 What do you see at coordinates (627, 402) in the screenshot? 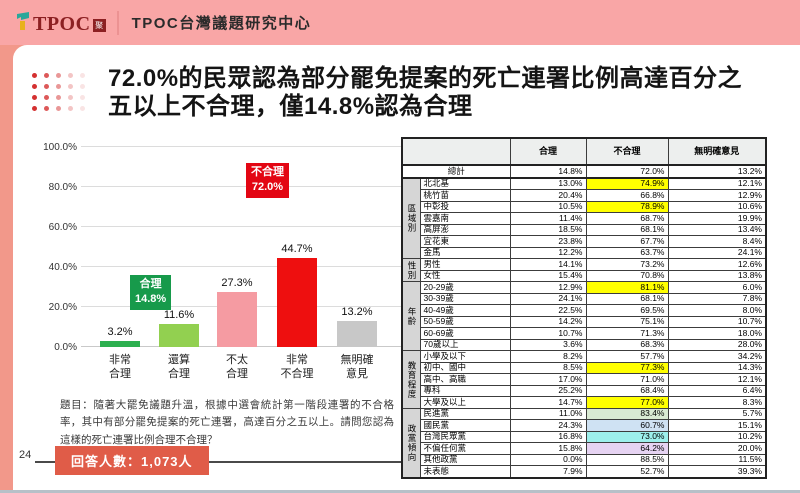
I see `value-cell: 77.0%` at bounding box center [627, 402].